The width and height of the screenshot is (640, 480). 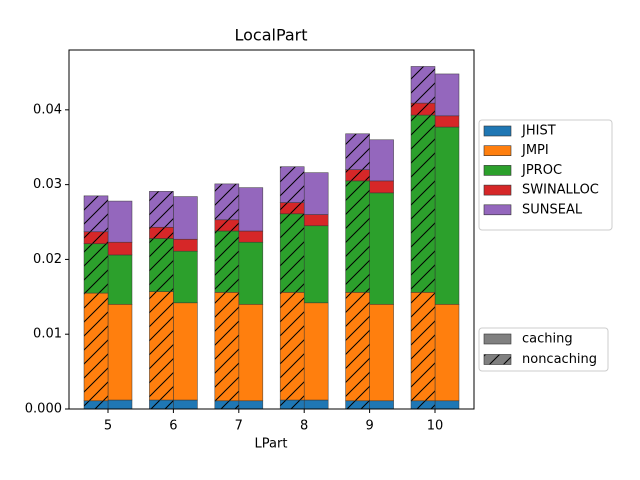 I want to click on x-tick-label: 9, so click(x=369, y=426).